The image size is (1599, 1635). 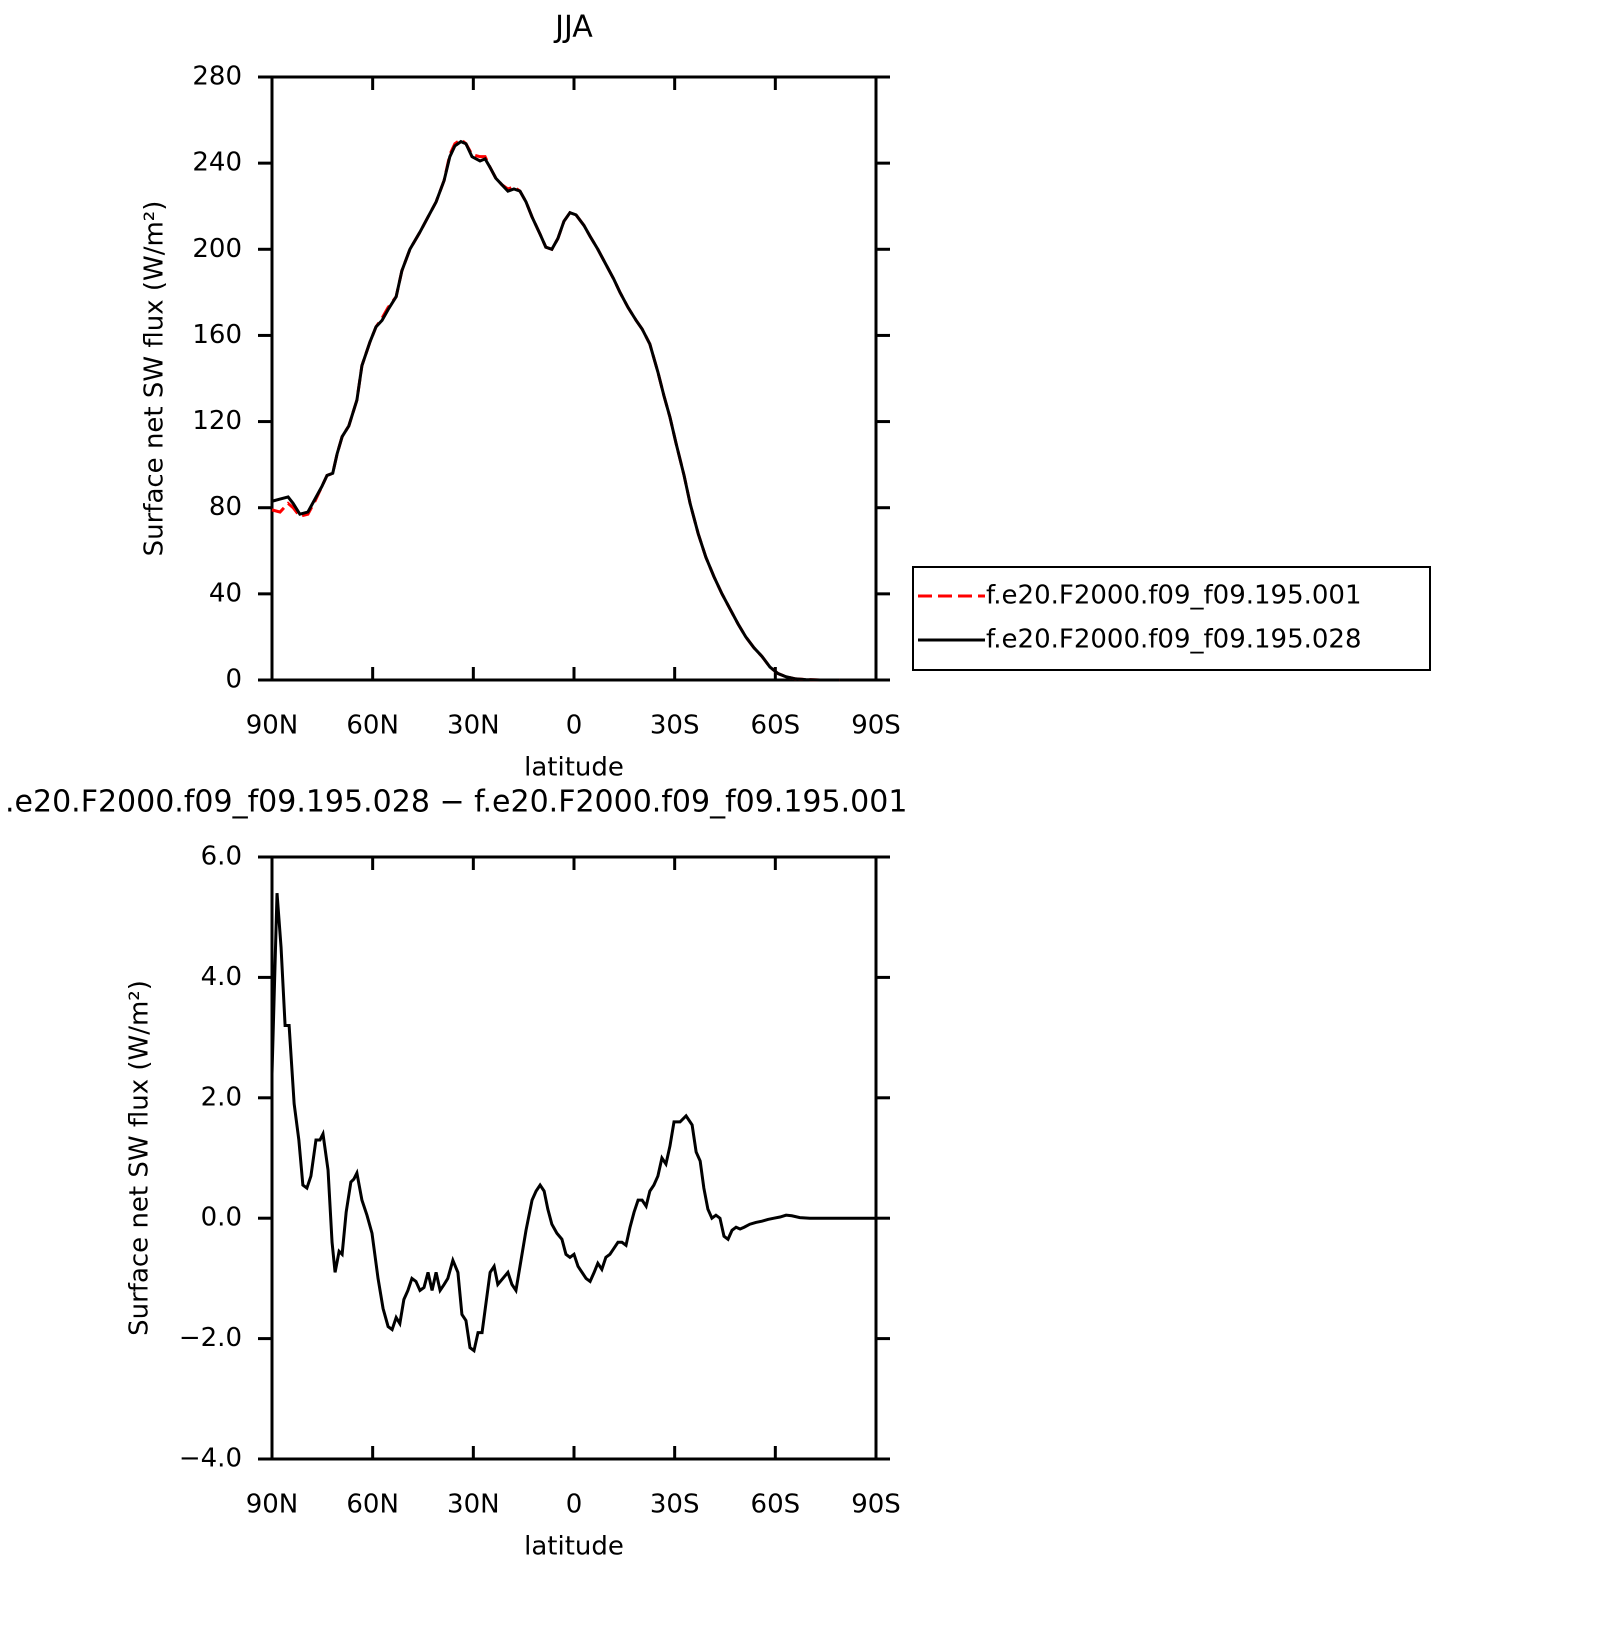 I want to click on y-tick-label: 2.0, so click(x=221, y=1097).